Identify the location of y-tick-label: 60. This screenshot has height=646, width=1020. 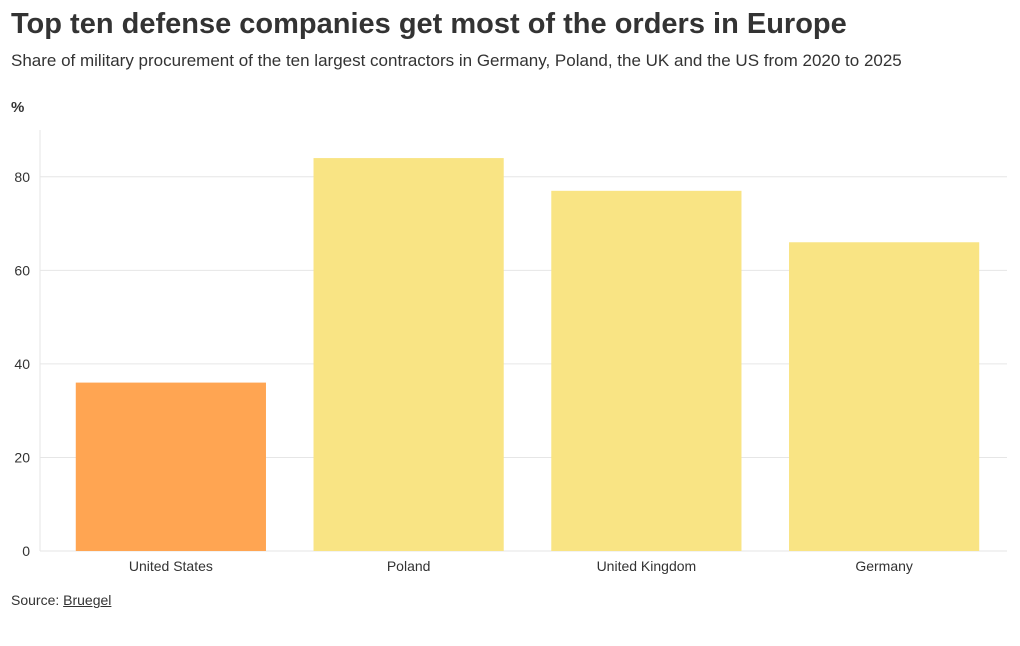
(22, 270).